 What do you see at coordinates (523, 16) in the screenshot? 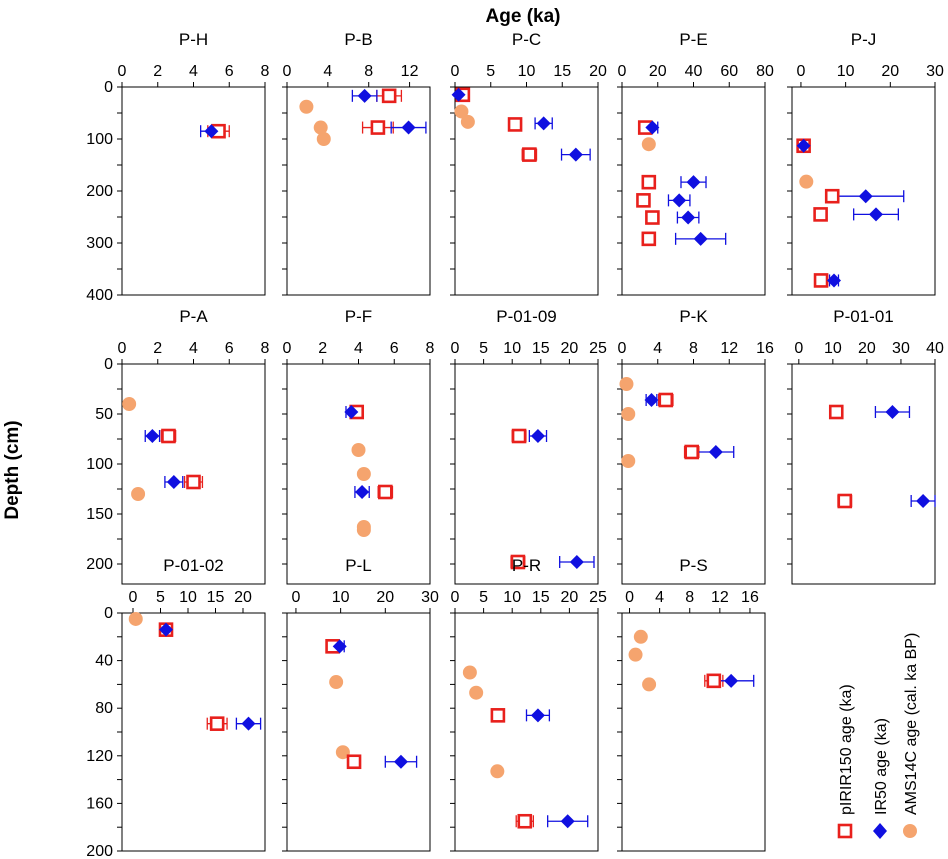
I see `x-axis-title: Age (ka)` at bounding box center [523, 16].